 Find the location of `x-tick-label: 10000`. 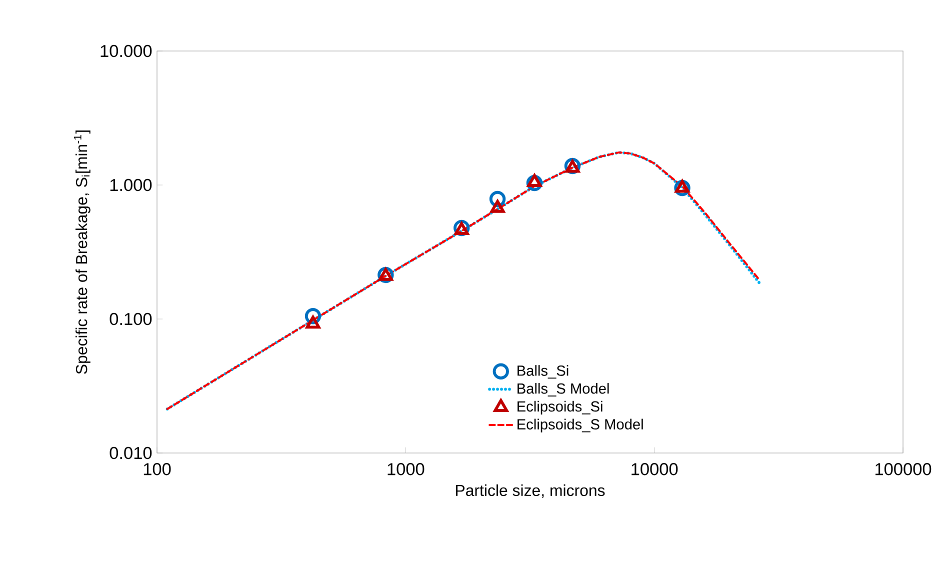

x-tick-label: 10000 is located at coordinates (655, 469).